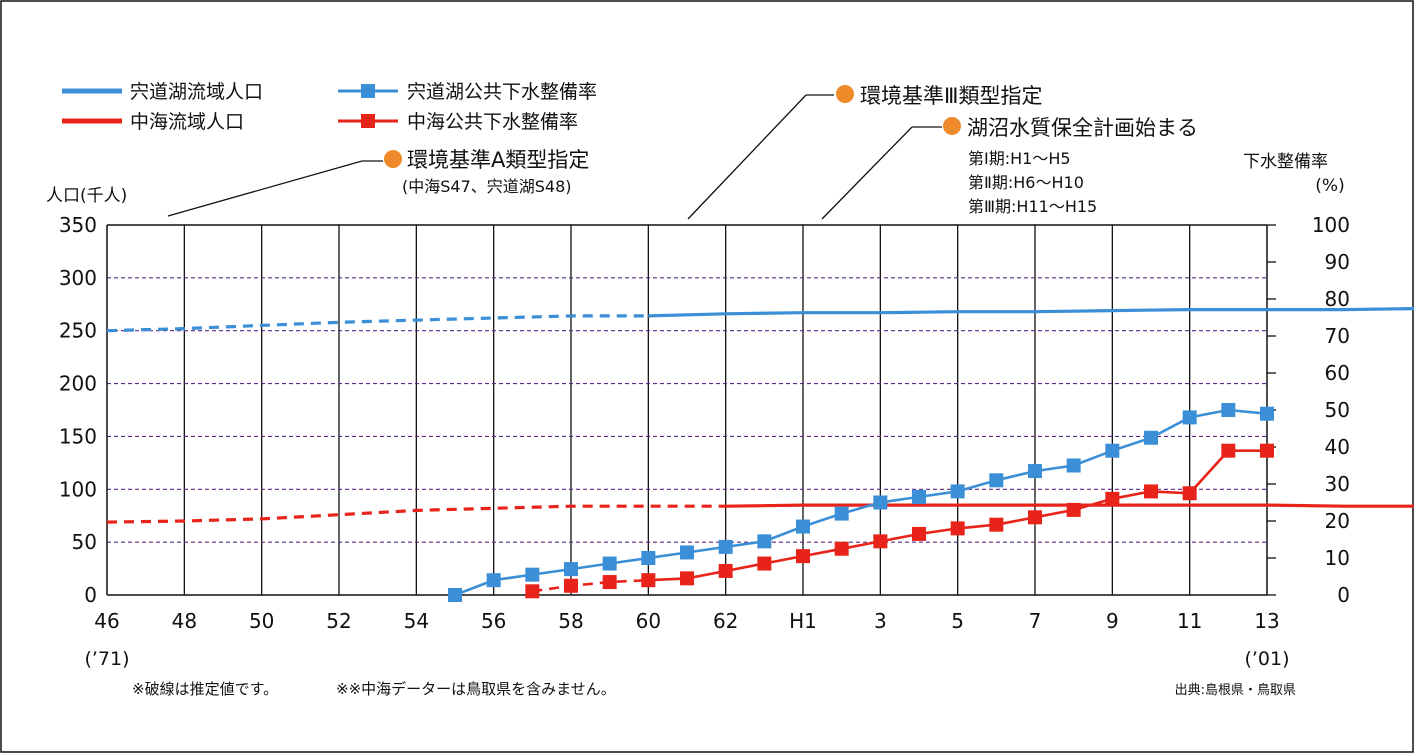  I want to click on annotation-plan-phase2: 第Ⅱ期:H6〜H10, so click(1026, 182).